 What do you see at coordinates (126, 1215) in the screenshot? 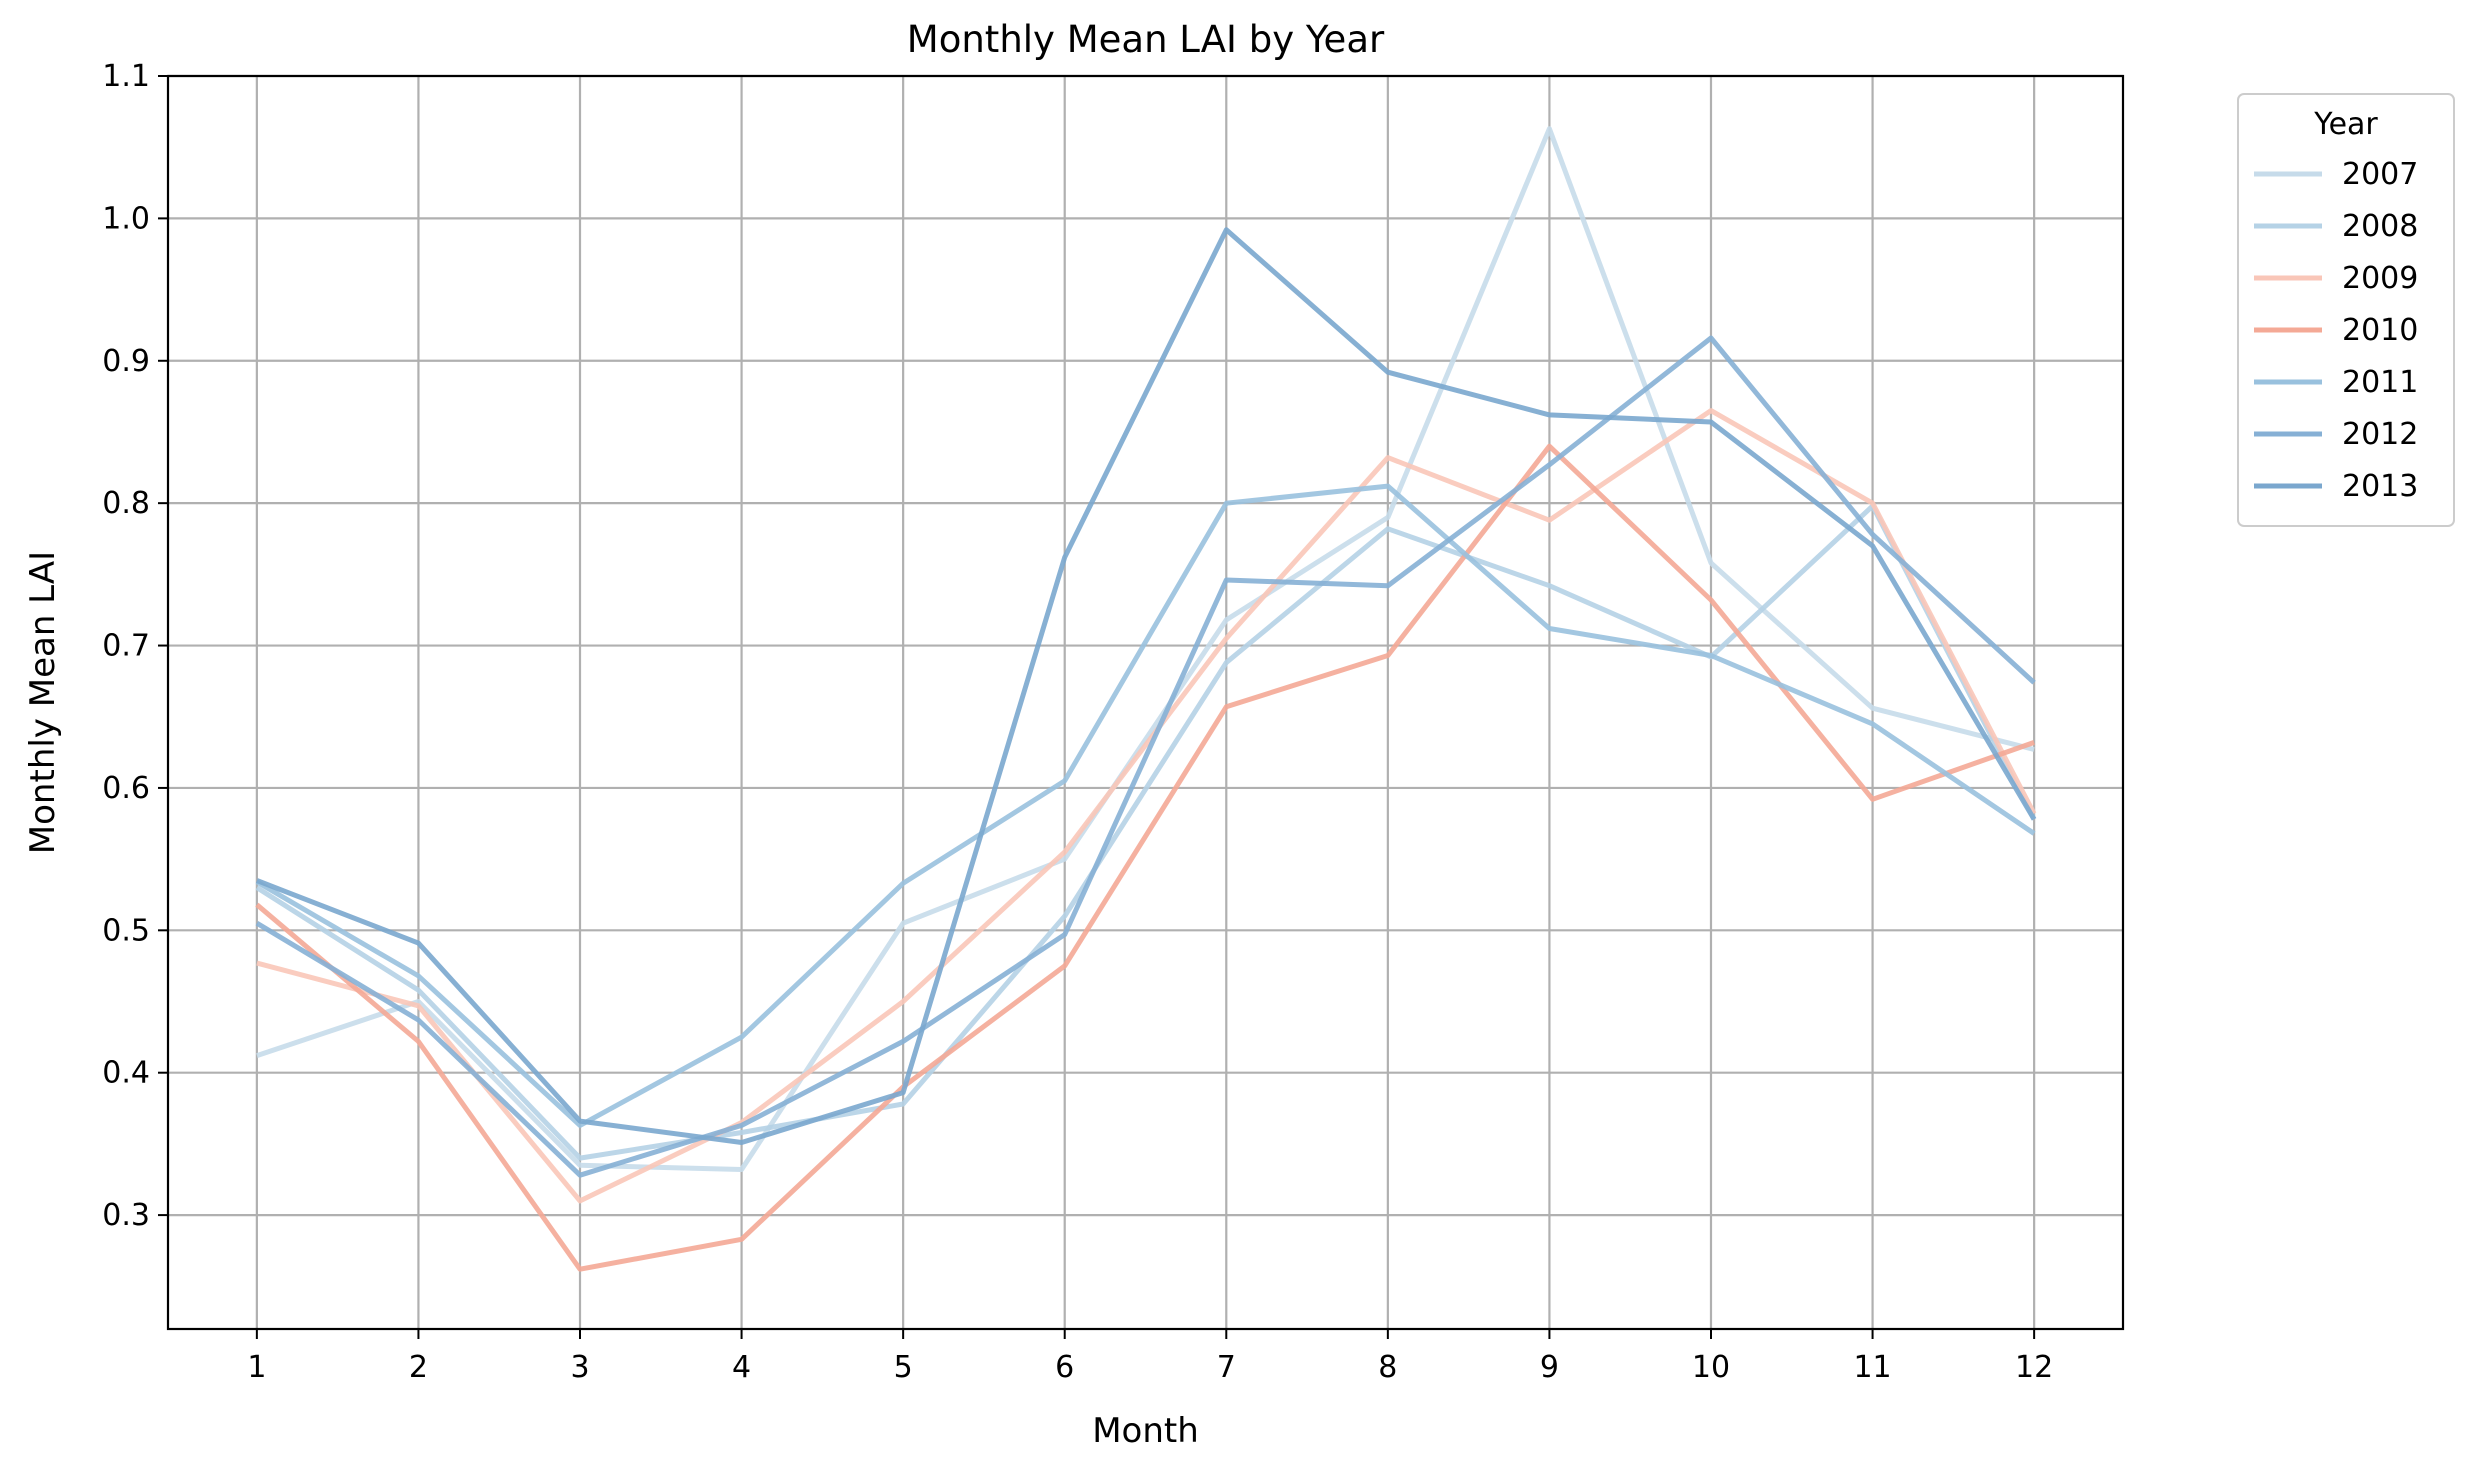
I see `y-tick-label: 0.3` at bounding box center [126, 1215].